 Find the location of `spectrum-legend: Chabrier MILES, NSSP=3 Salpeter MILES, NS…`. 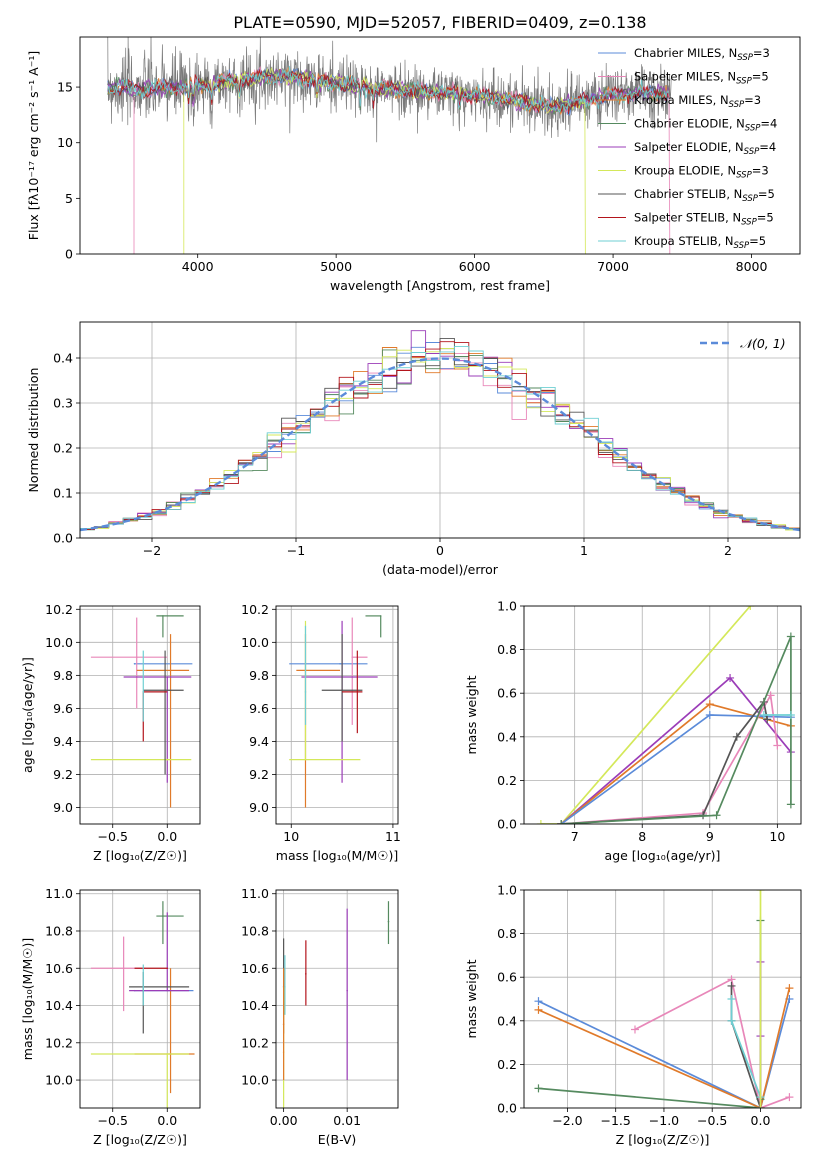

spectrum-legend: Chabrier MILES, NSSP=3 Salpeter MILES, NS… is located at coordinates (687, 148).